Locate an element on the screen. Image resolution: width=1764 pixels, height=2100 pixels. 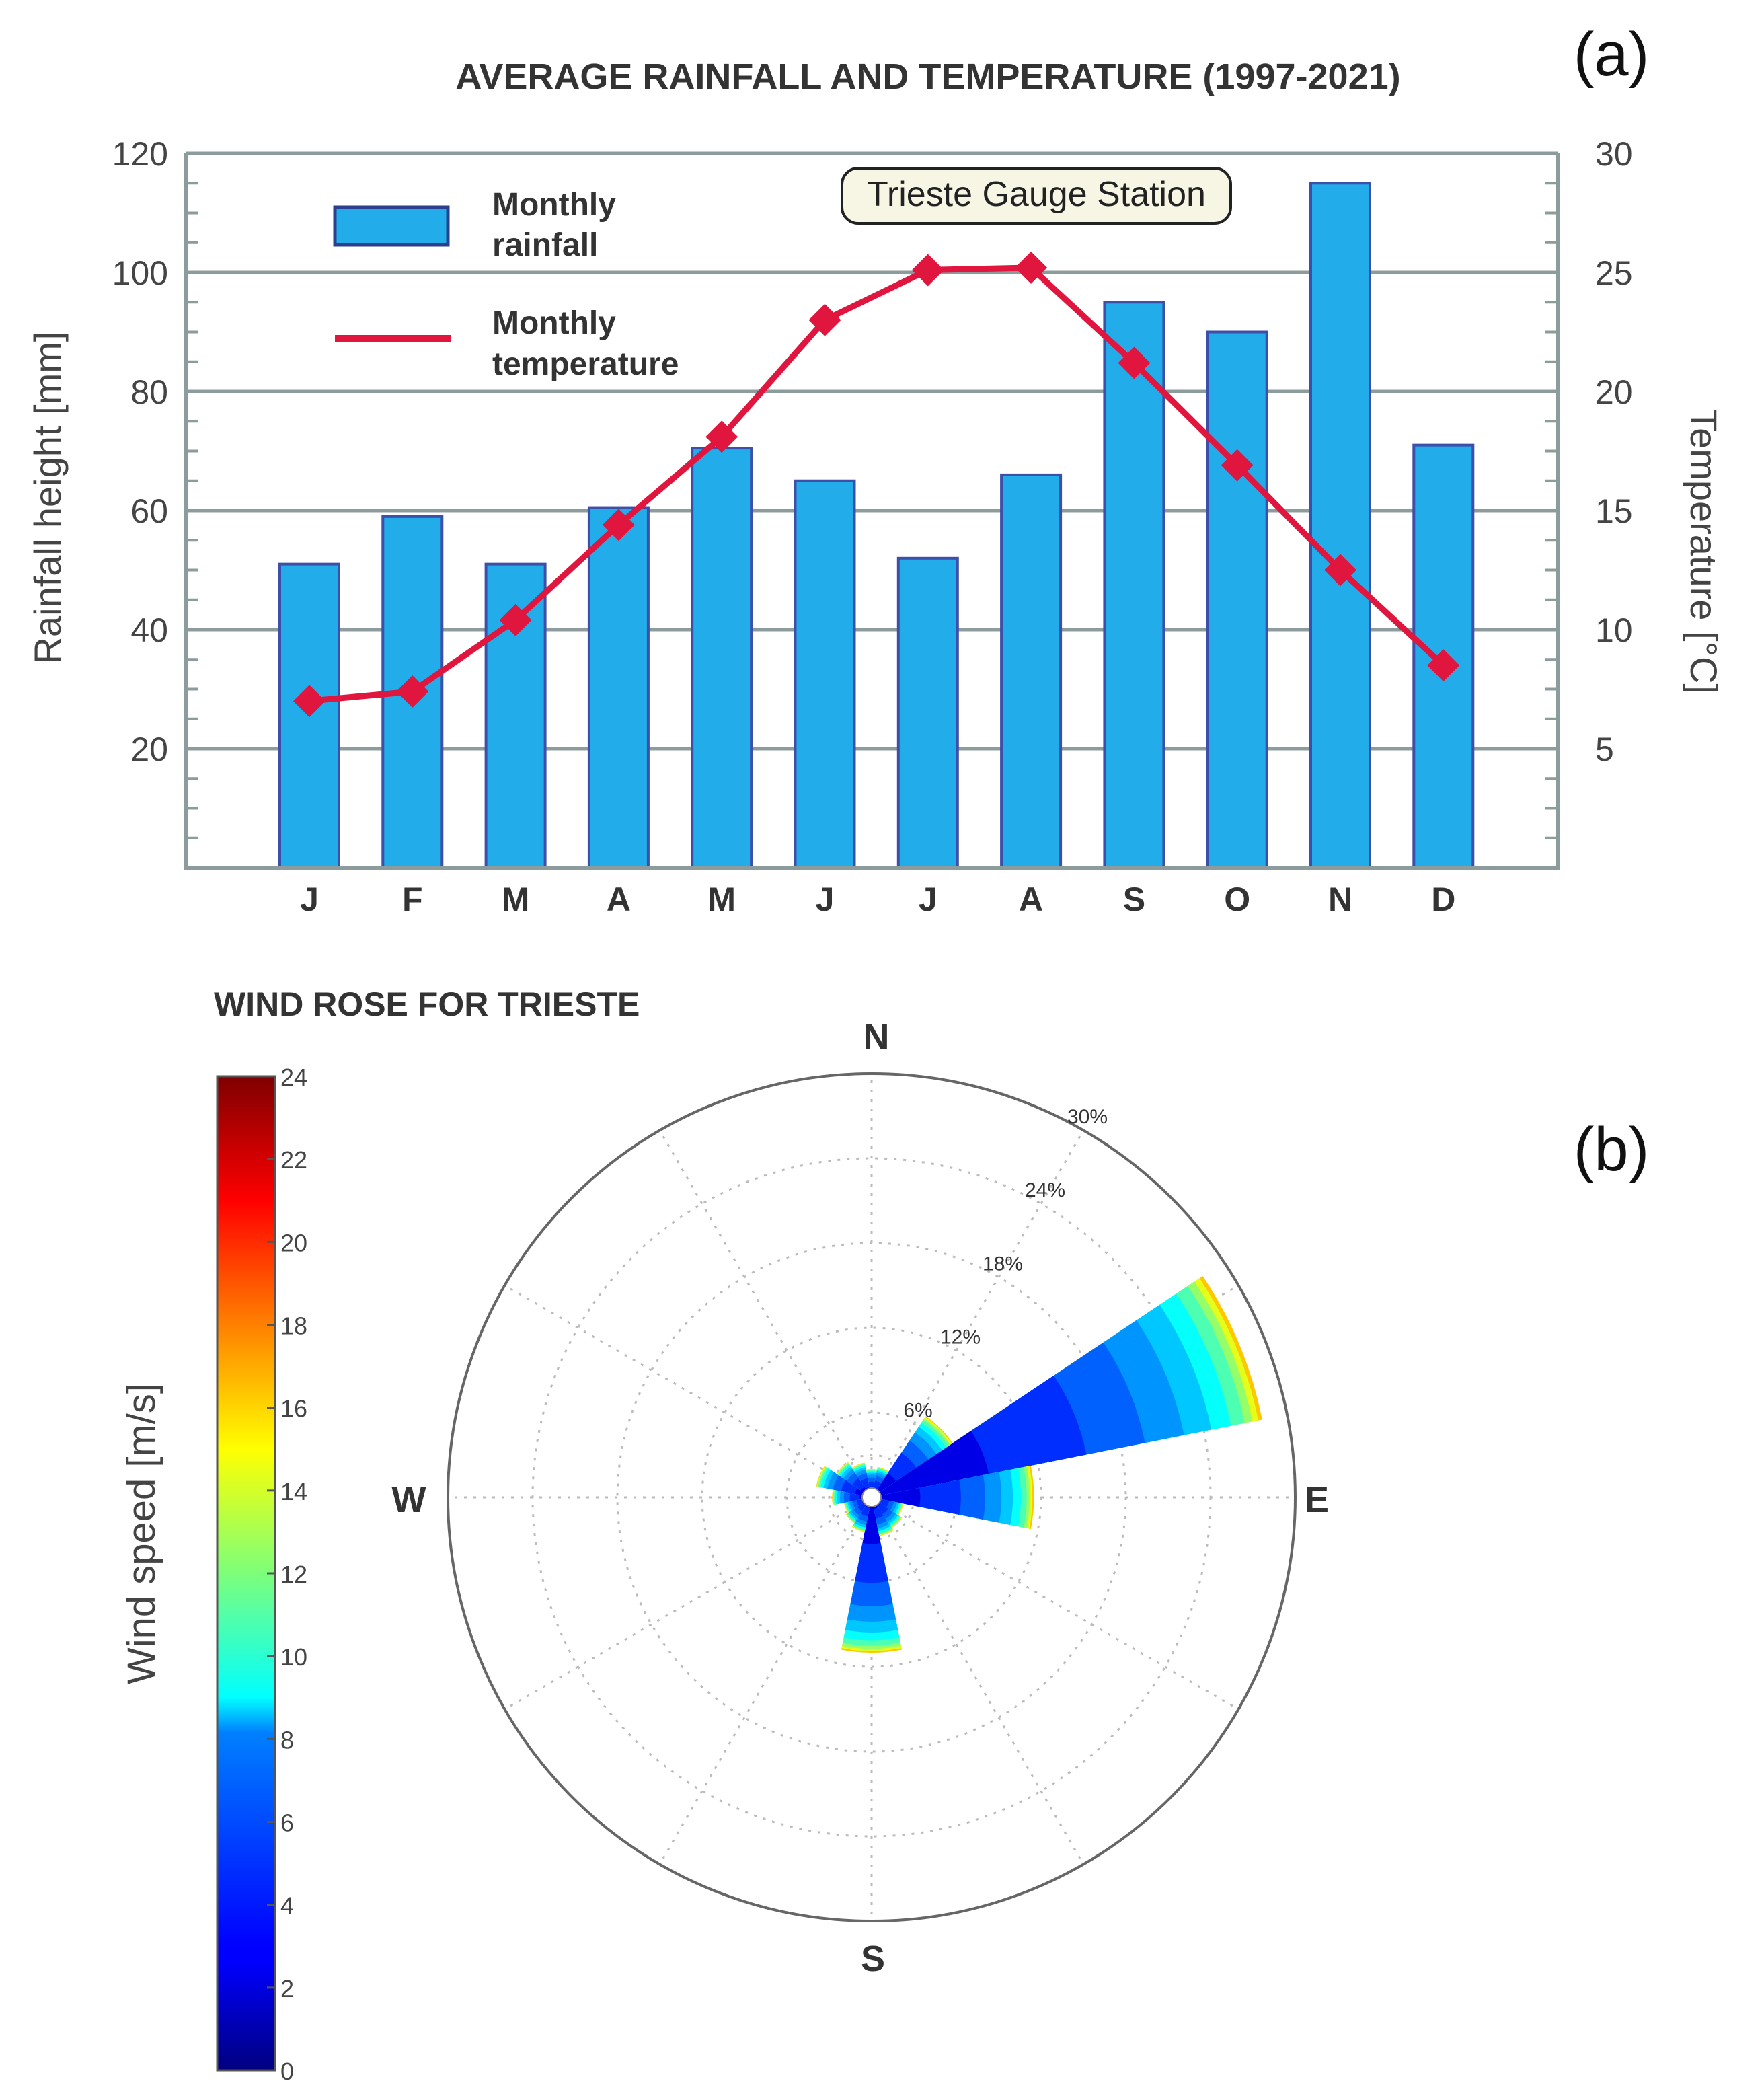
right-tick-label: 15 is located at coordinates (1614, 511).